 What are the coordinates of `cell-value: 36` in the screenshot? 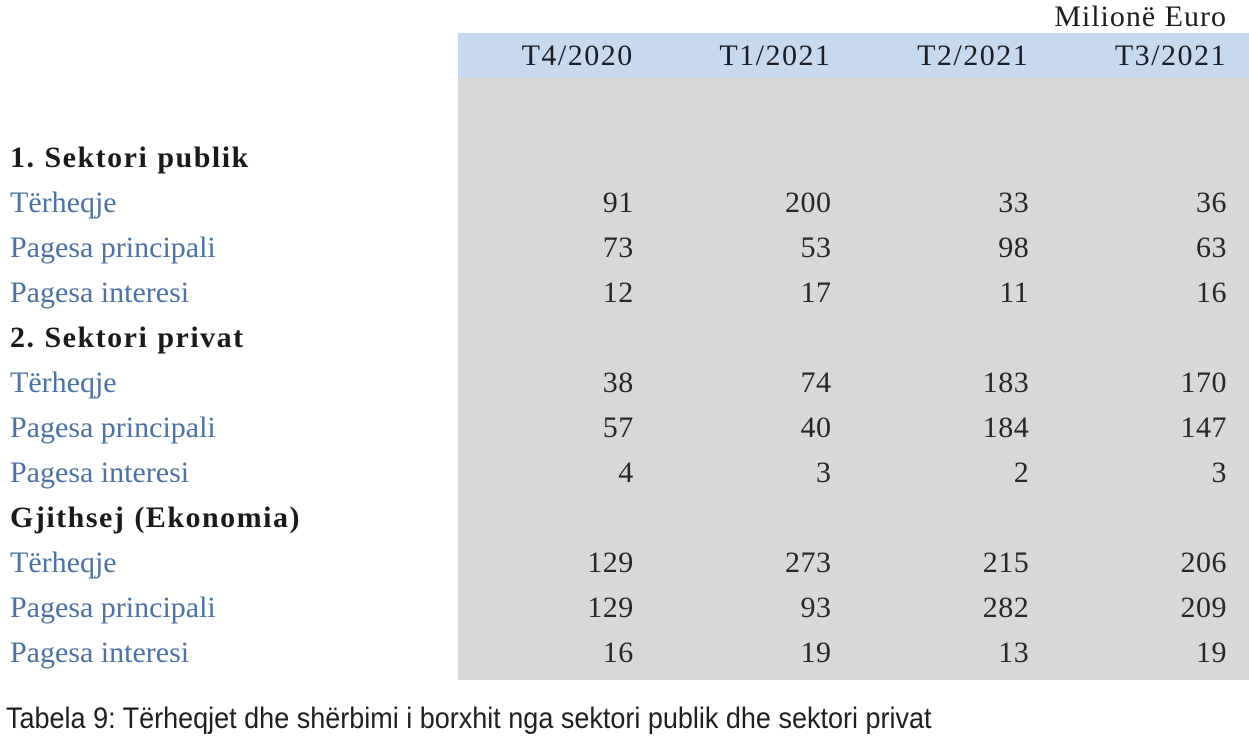 It's located at (1150, 202).